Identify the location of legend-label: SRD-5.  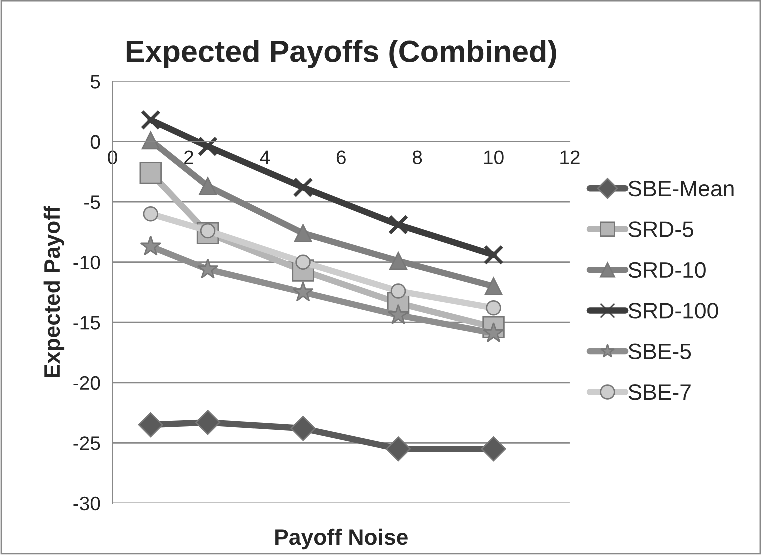
(661, 230).